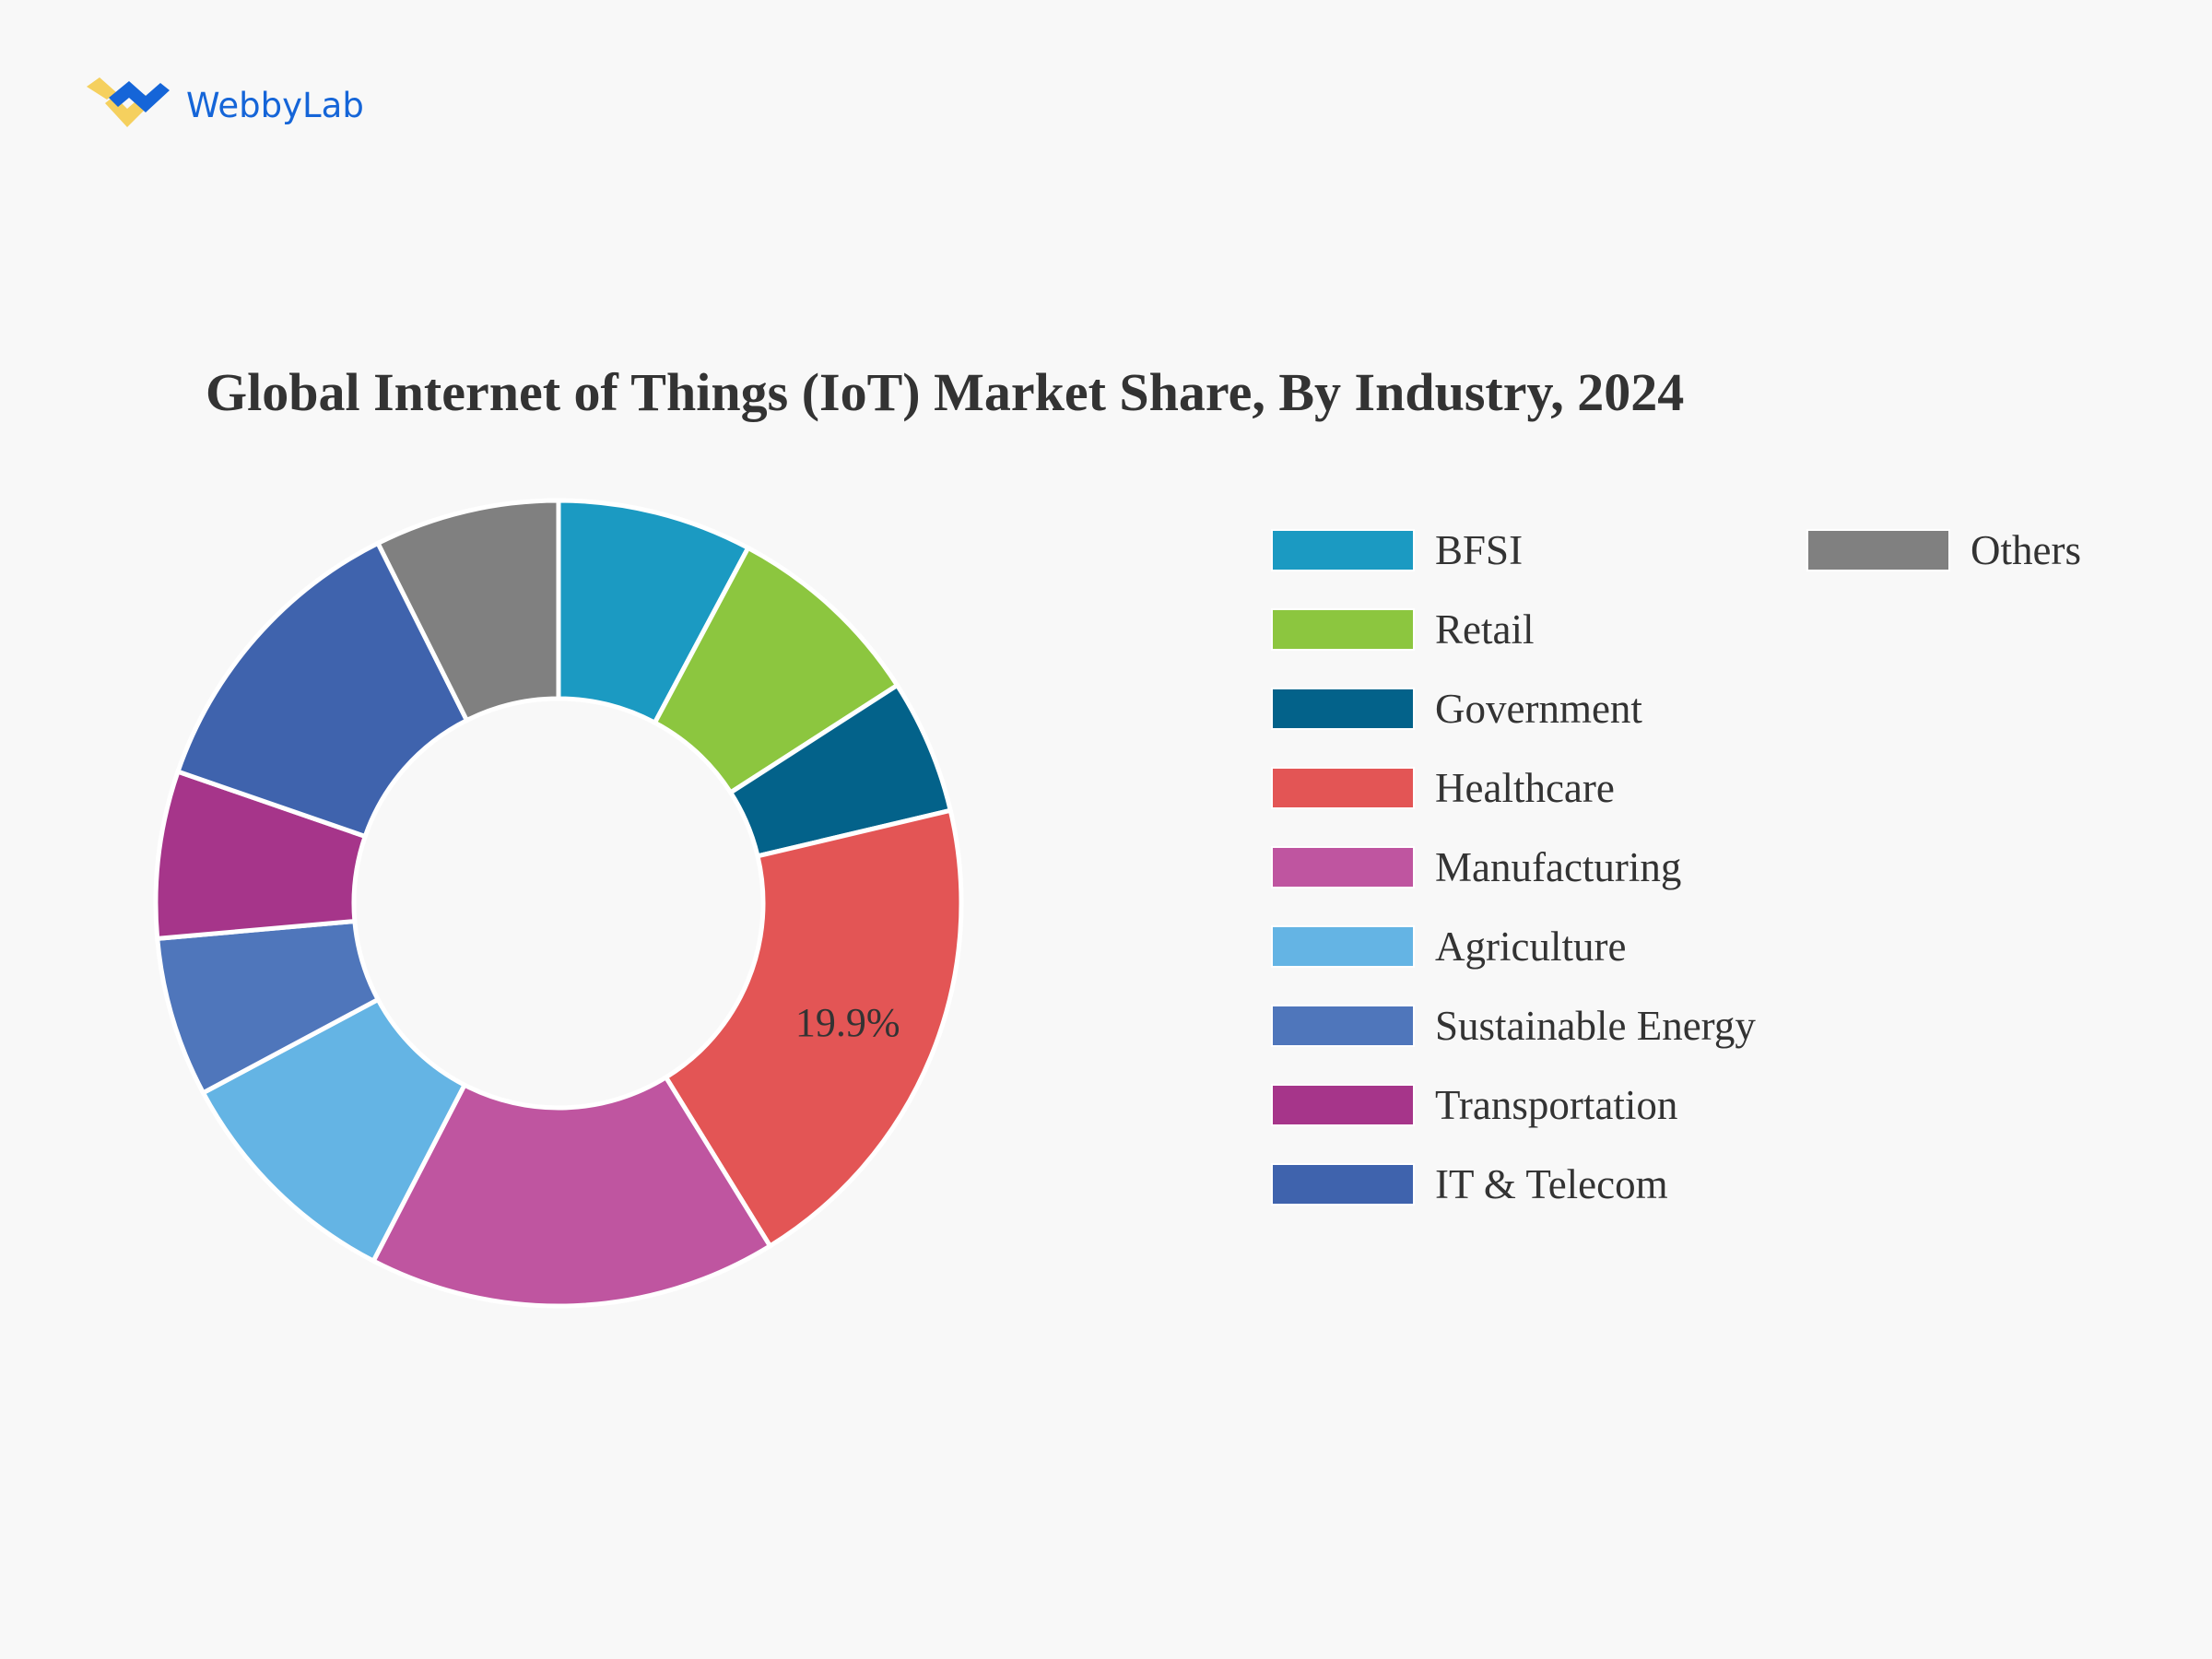 Image resolution: width=2212 pixels, height=1659 pixels. I want to click on legend-item: Retail, so click(1402, 629).